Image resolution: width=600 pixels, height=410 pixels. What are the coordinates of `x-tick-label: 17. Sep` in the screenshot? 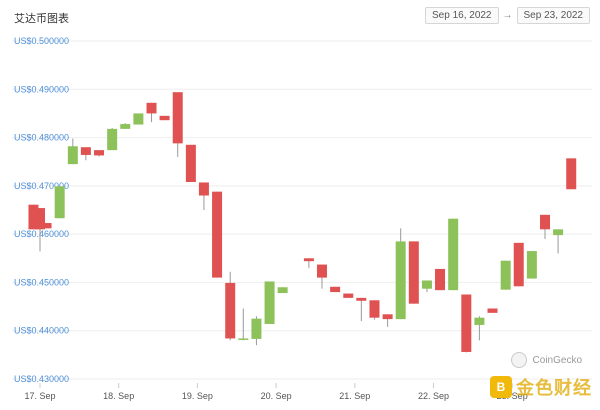 It's located at (39, 396).